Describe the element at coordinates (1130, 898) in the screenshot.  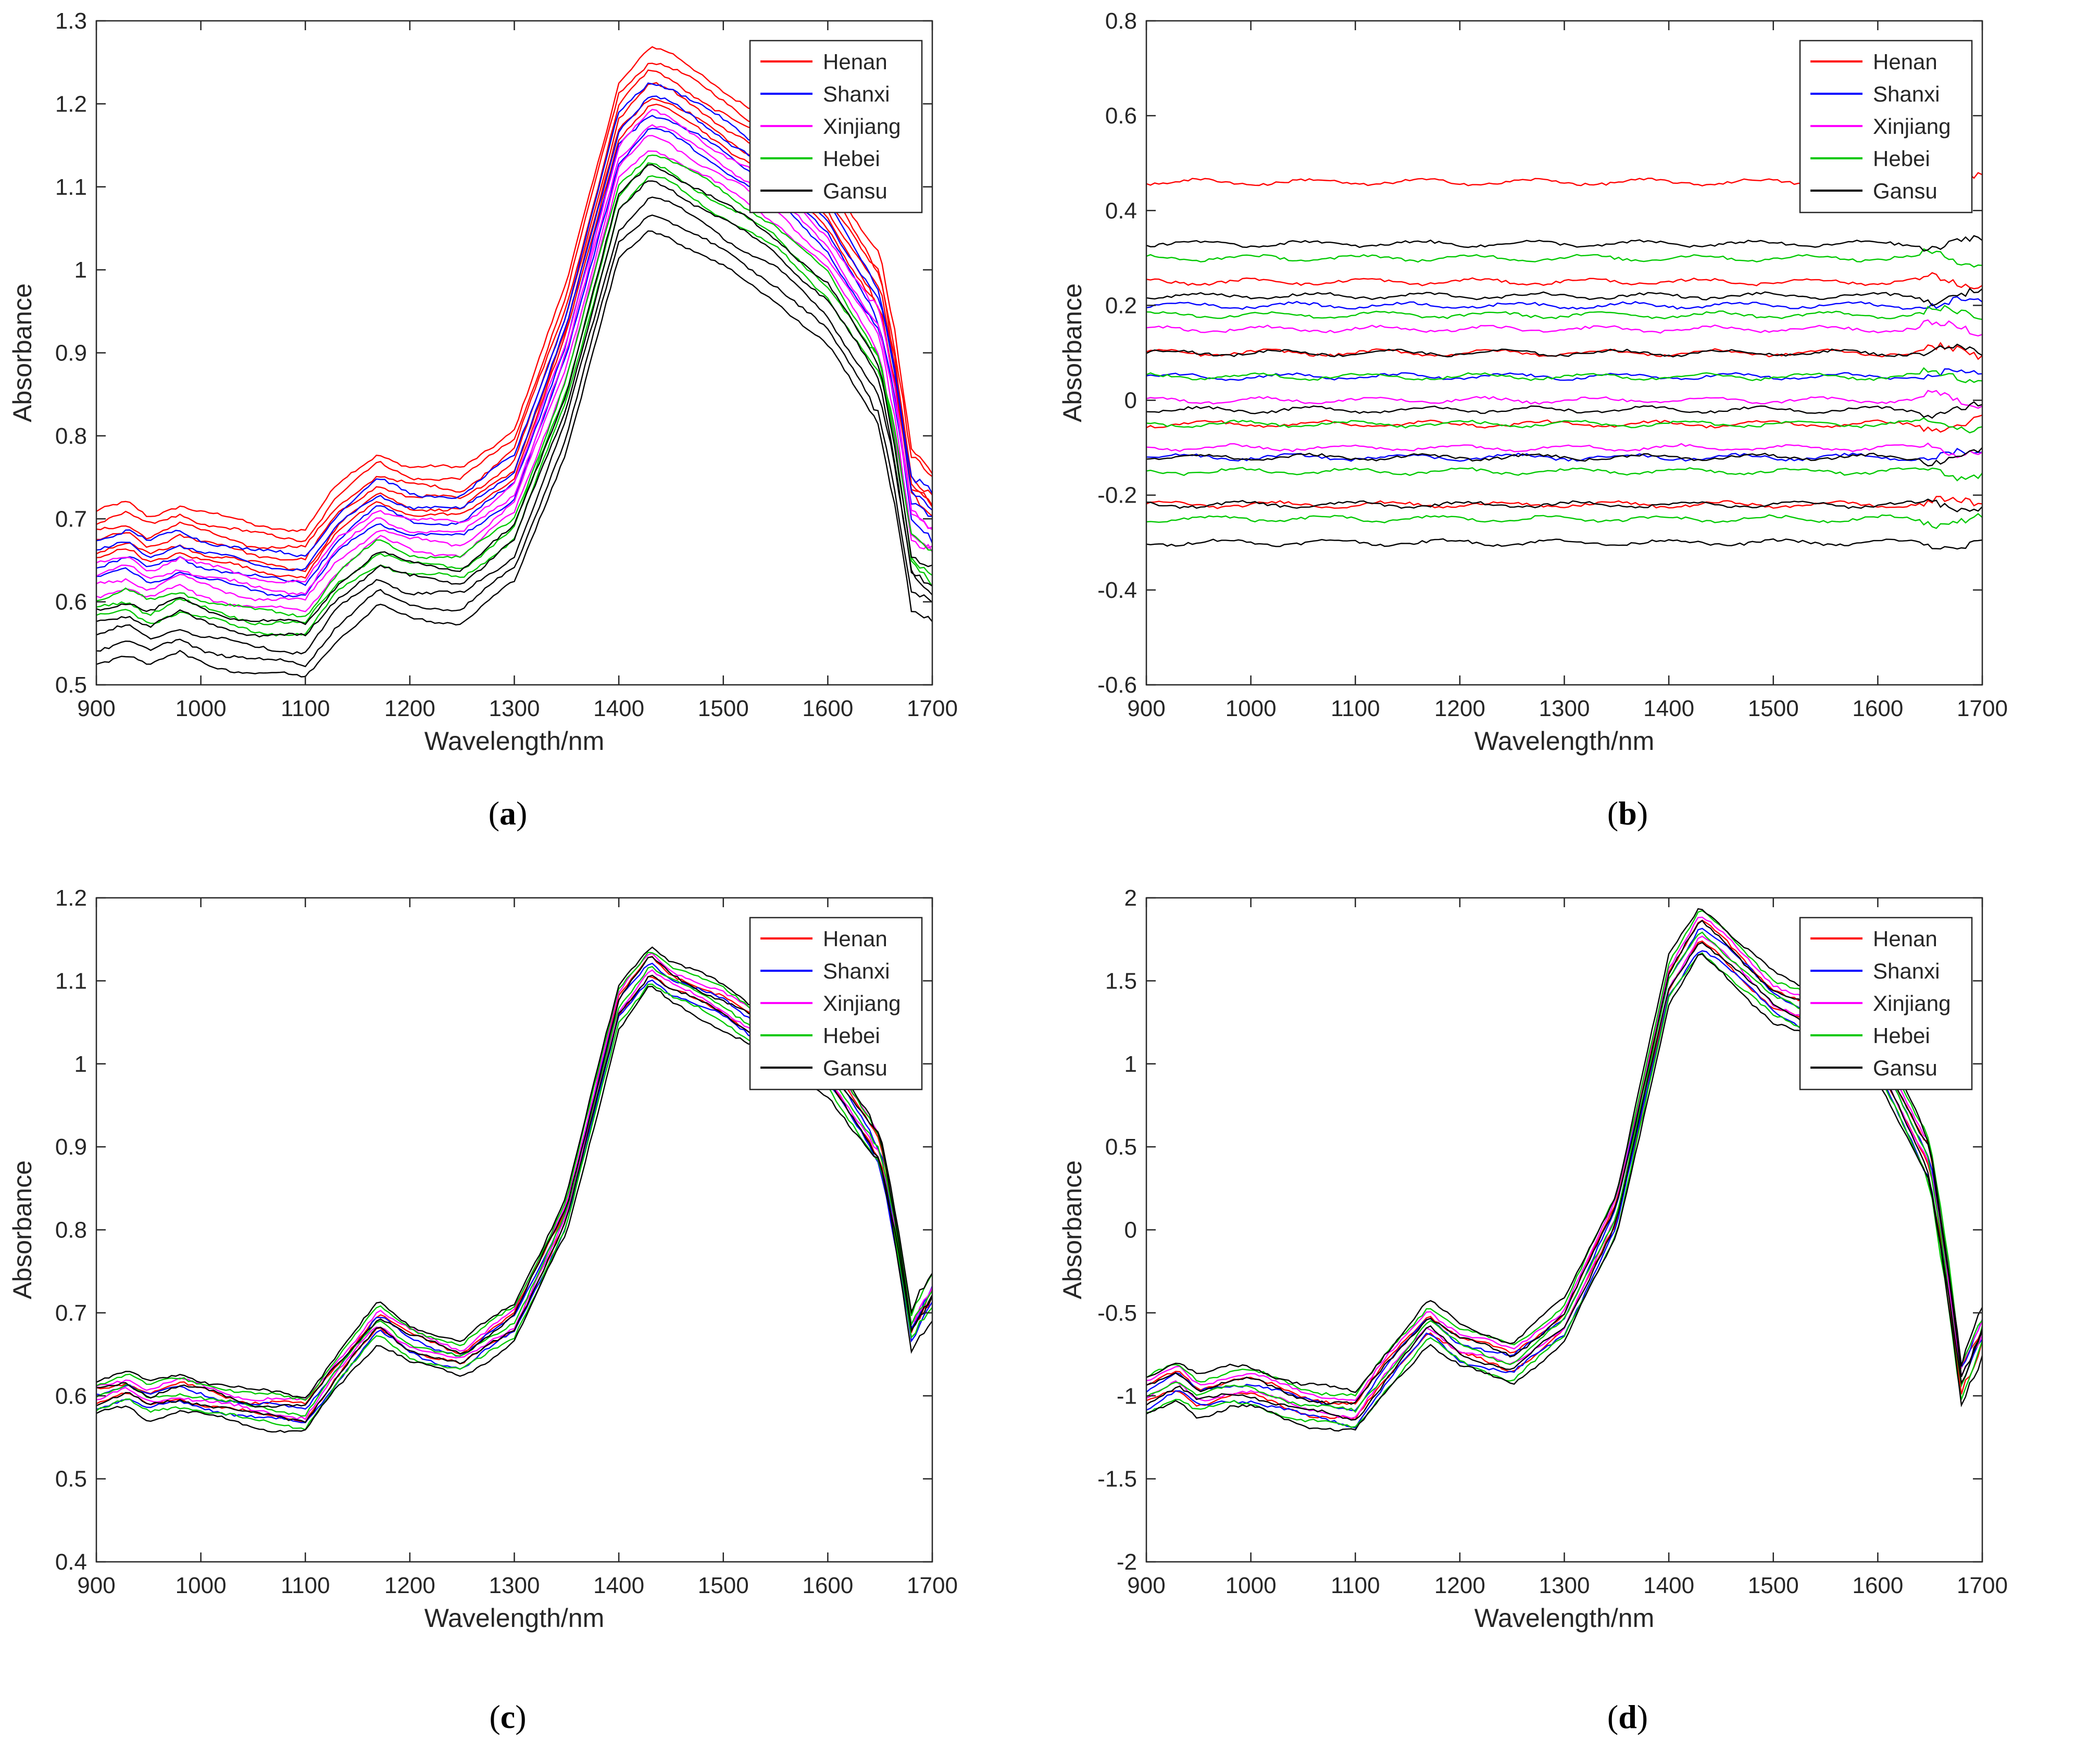
I see `y-tick-label: 2` at that location.